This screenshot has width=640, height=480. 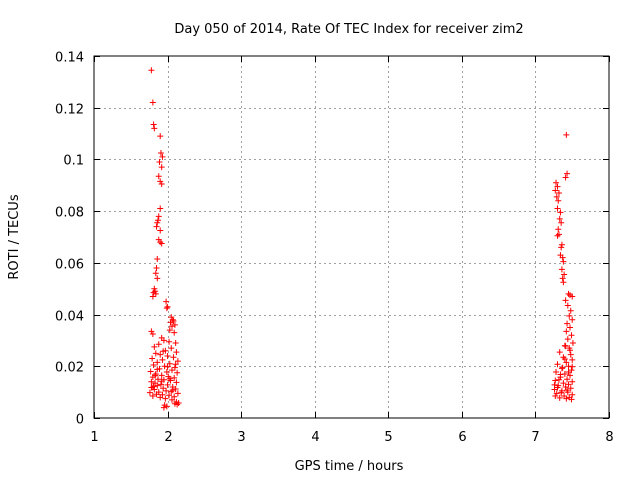 What do you see at coordinates (241, 437) in the screenshot?
I see `x-tick-label: 3` at bounding box center [241, 437].